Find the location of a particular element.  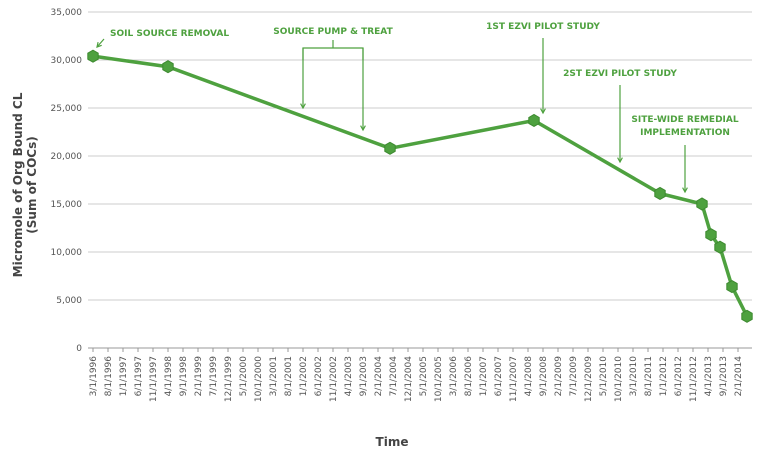

x-tick-label: 1/1/1997 is located at coordinates (124, 376).